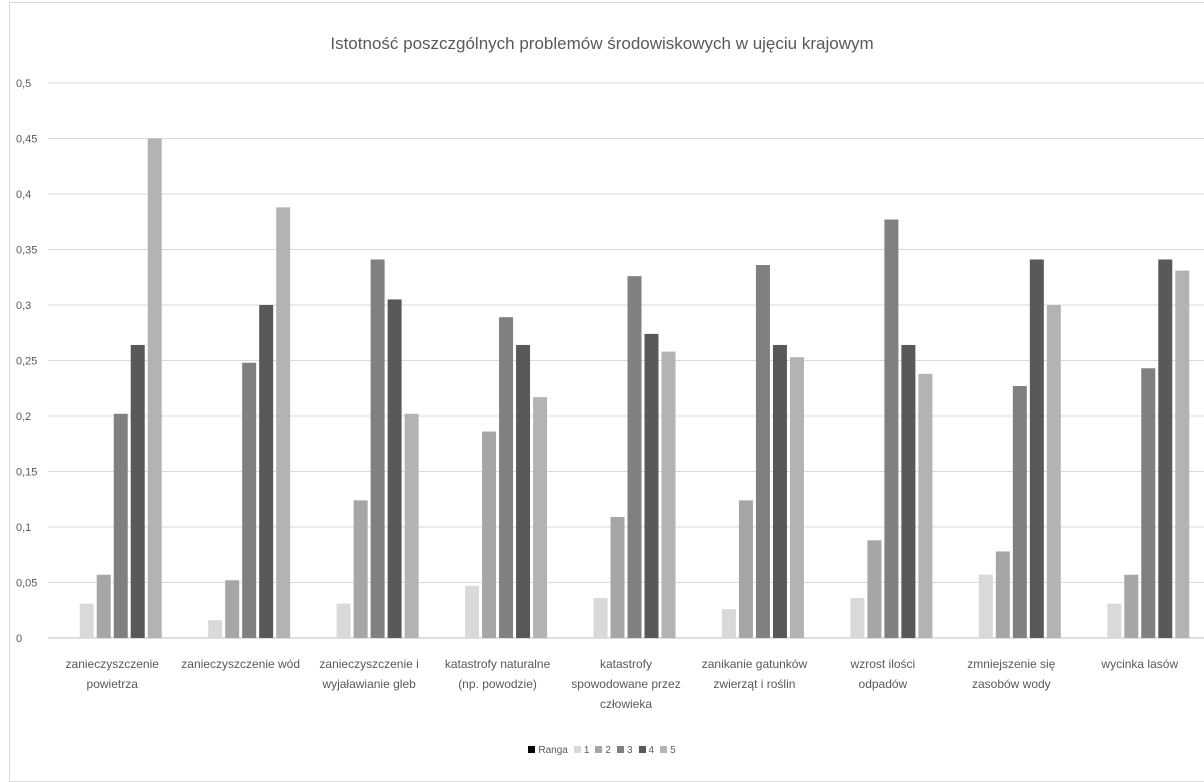  Describe the element at coordinates (26, 251) in the screenshot. I see `y-tick-label: 0,35` at that location.